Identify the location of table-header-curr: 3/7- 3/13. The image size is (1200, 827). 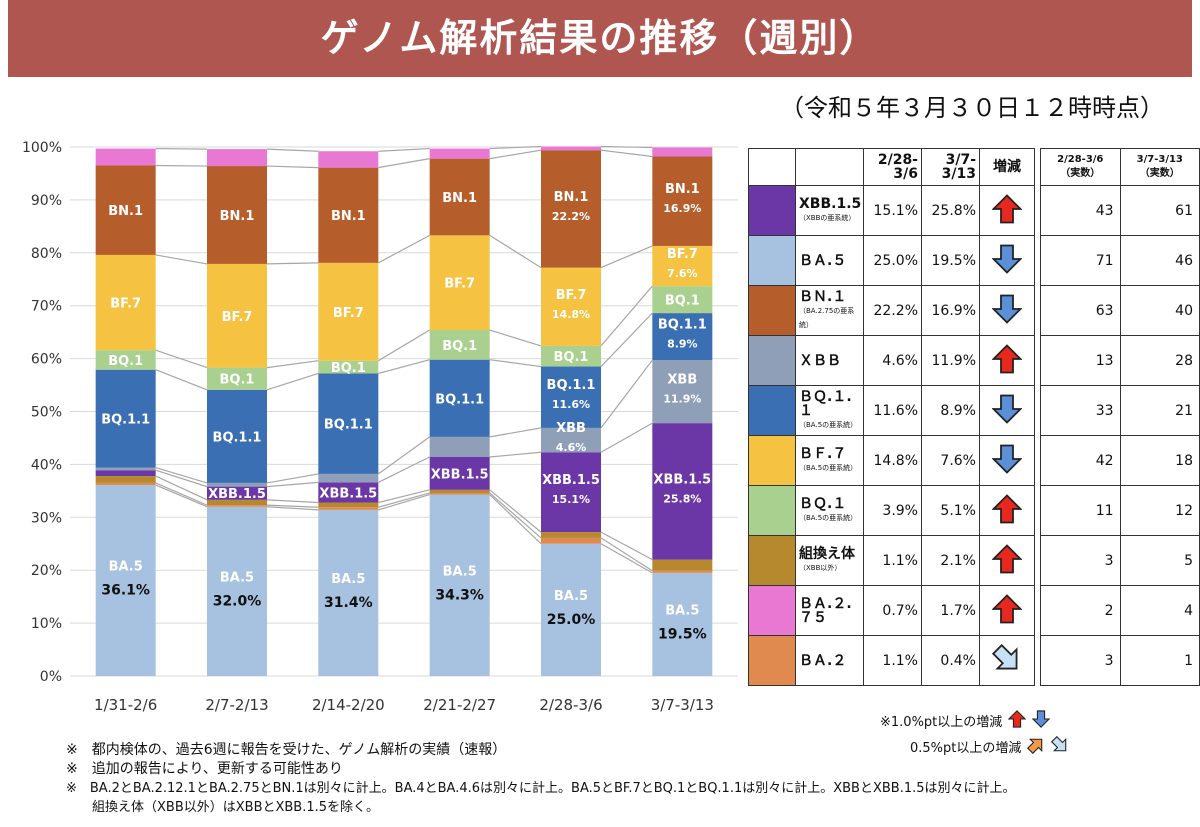
(950, 167).